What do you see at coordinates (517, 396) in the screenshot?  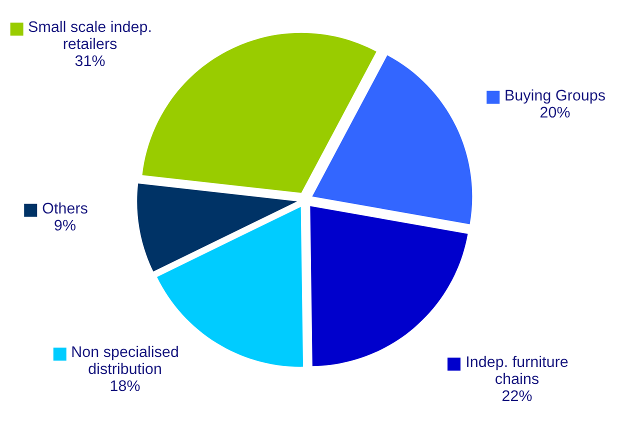 I see `data-label: 22%` at bounding box center [517, 396].